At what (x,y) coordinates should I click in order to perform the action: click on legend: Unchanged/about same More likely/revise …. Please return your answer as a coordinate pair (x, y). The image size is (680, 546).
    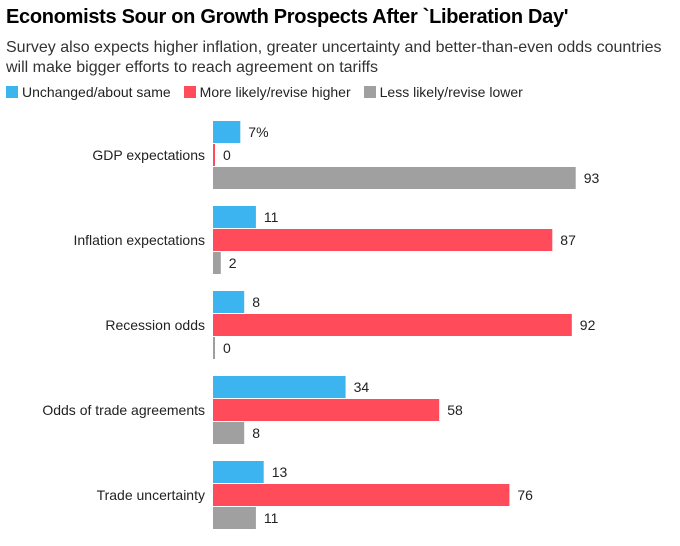
    Looking at the image, I should click on (271, 92).